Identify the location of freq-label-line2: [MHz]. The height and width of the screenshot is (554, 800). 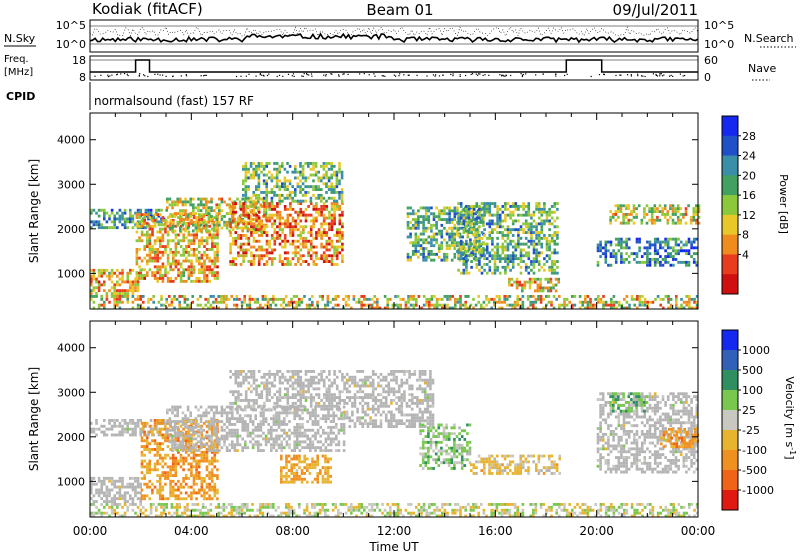
(18, 72).